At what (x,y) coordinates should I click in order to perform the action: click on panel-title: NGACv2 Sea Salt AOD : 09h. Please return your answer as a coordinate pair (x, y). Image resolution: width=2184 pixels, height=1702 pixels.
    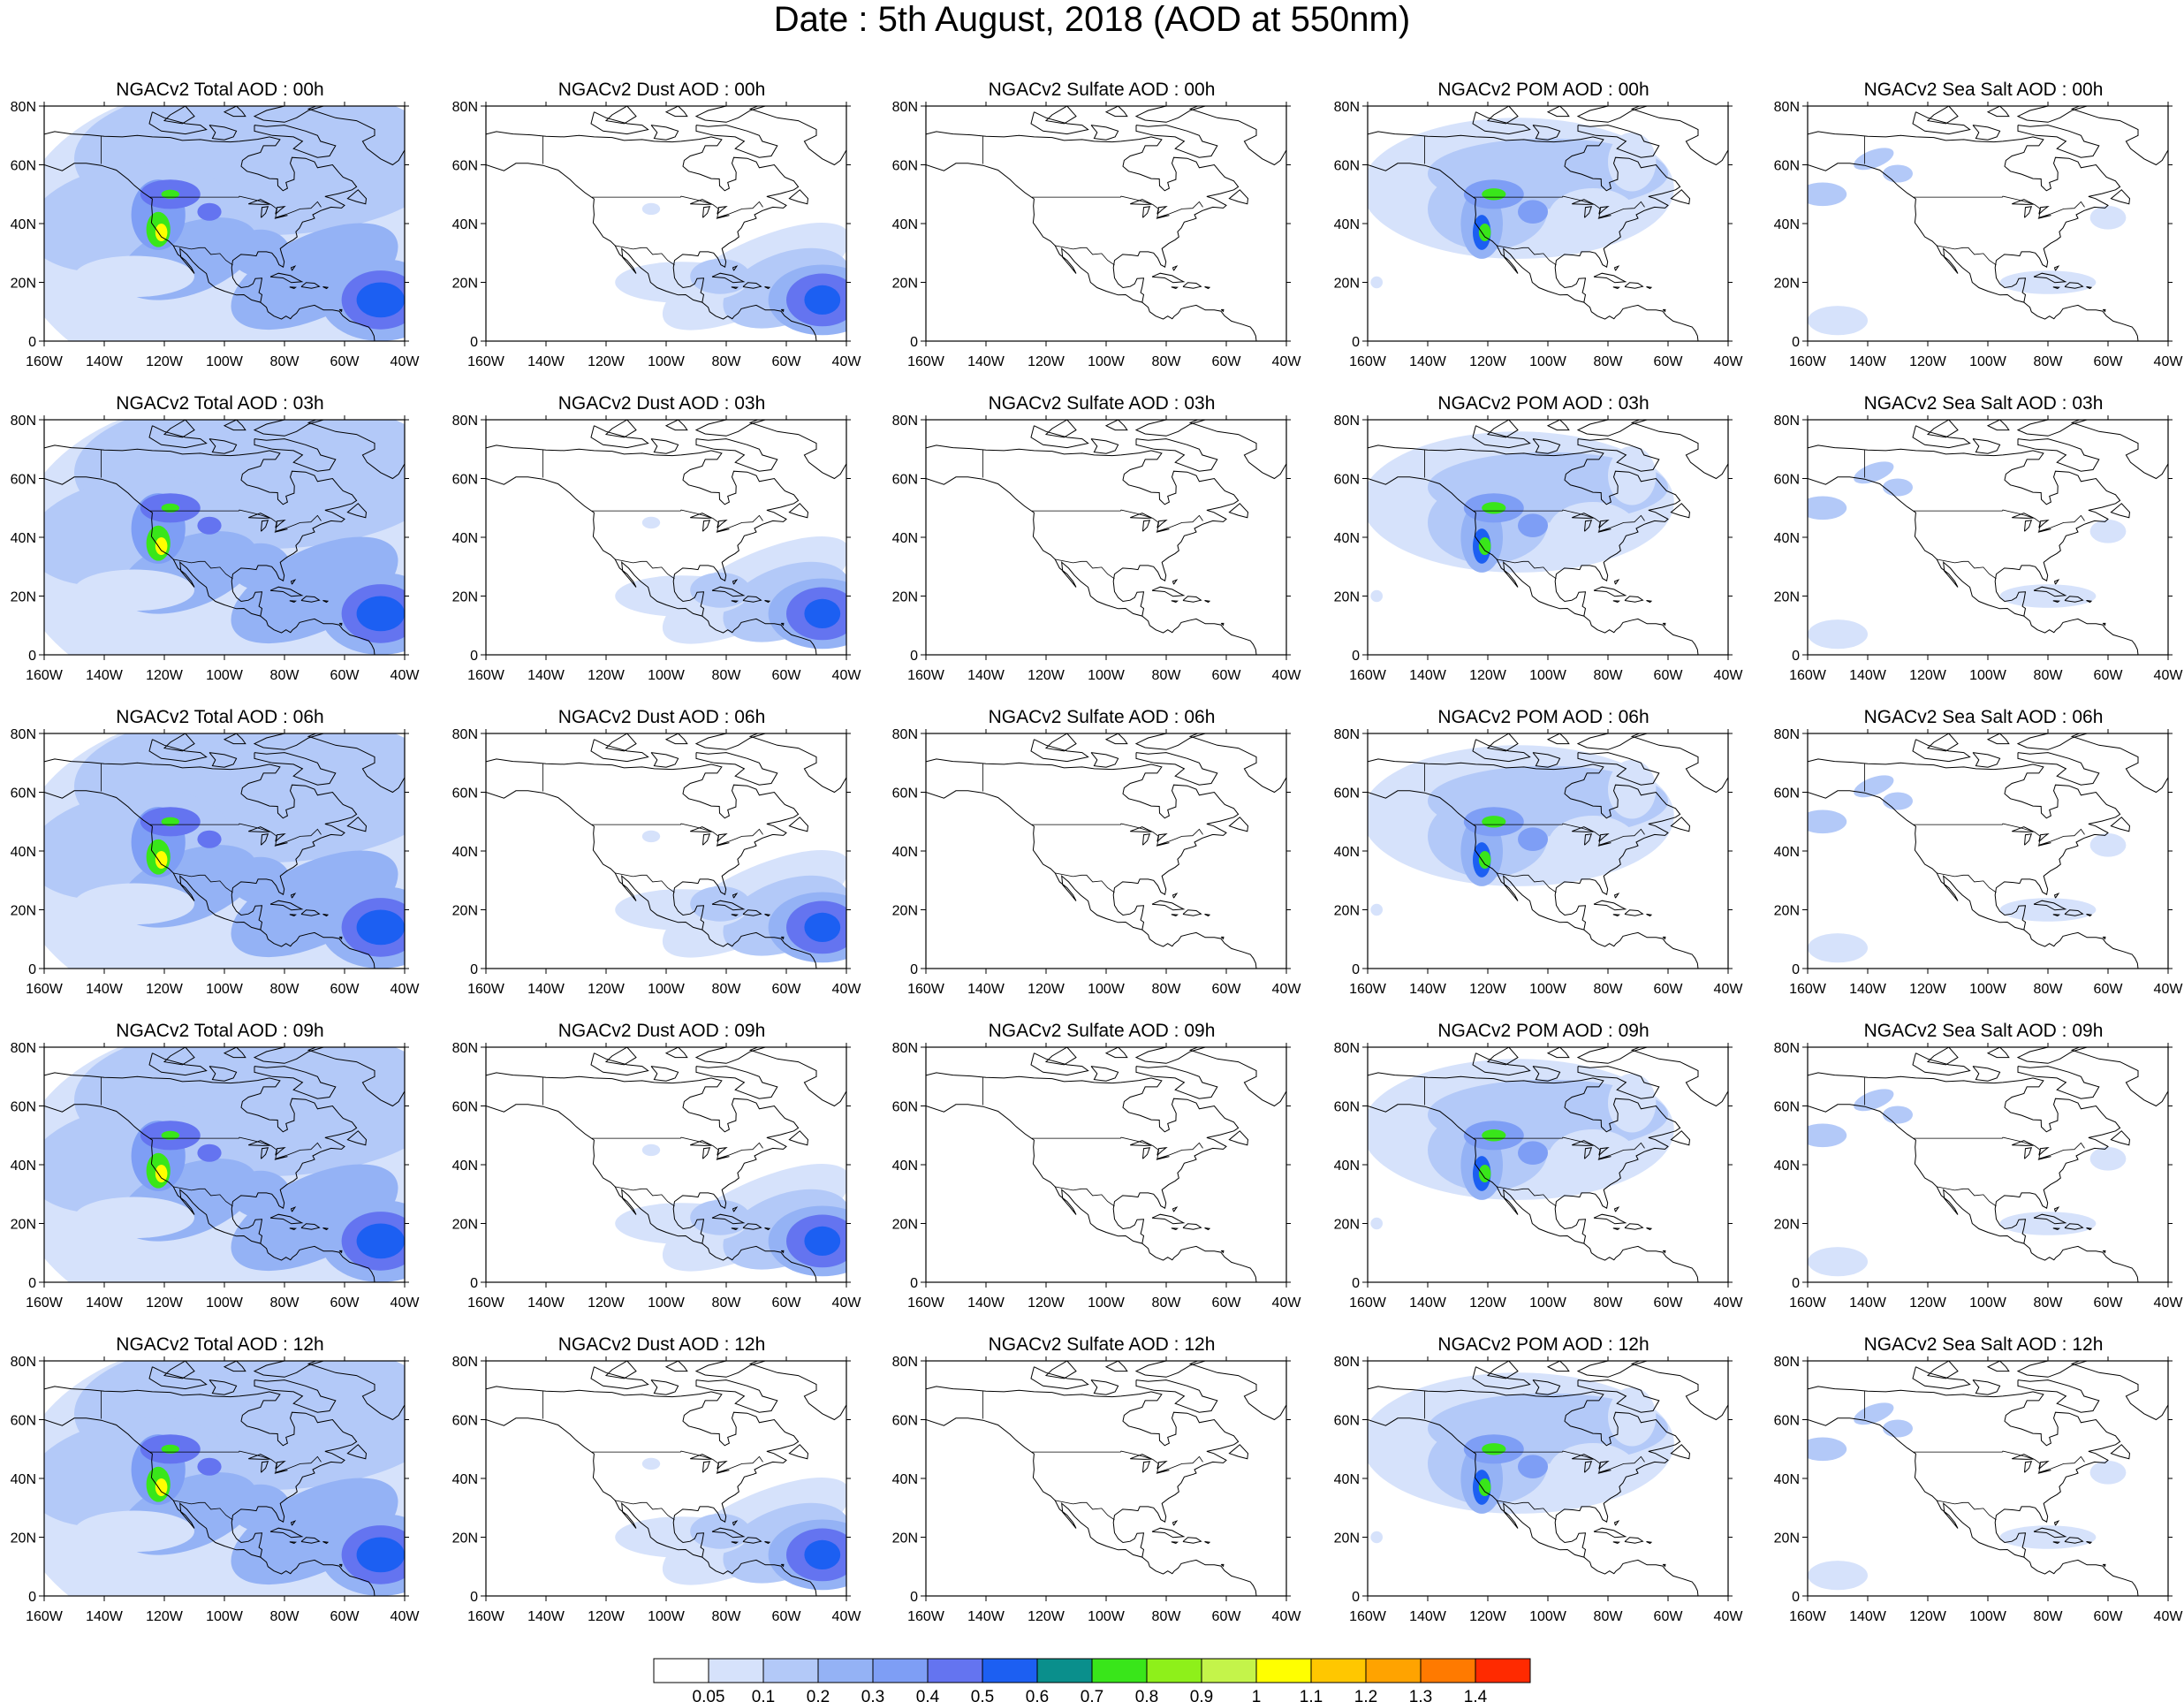
    Looking at the image, I should click on (1984, 1031).